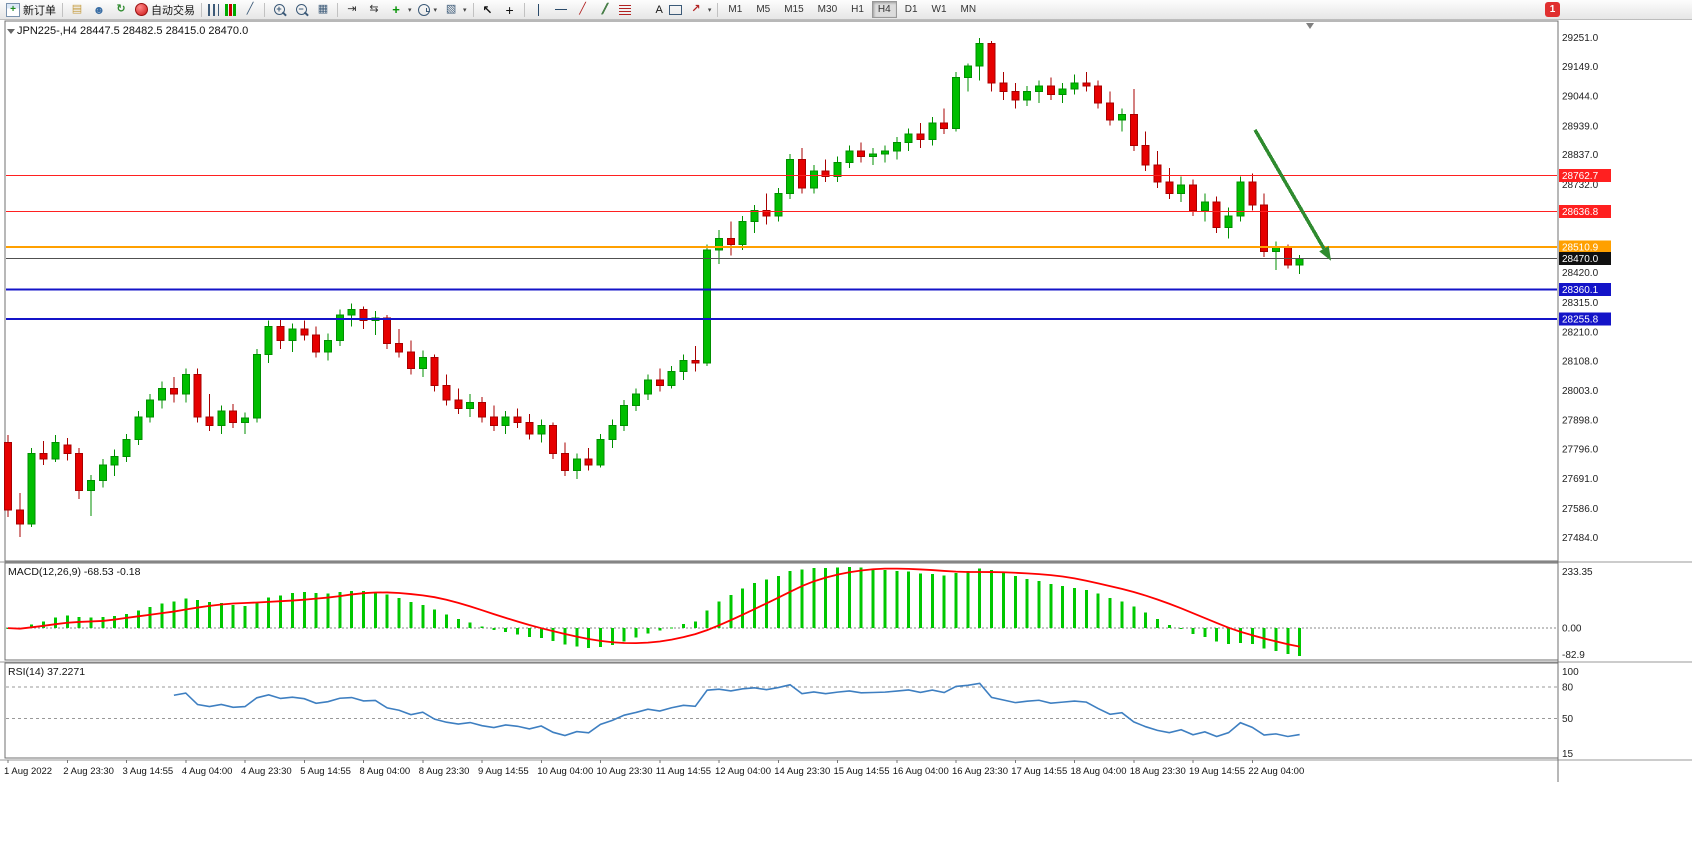 The image size is (1692, 845). I want to click on trend-arrow-annotation, so click(1292, 194).